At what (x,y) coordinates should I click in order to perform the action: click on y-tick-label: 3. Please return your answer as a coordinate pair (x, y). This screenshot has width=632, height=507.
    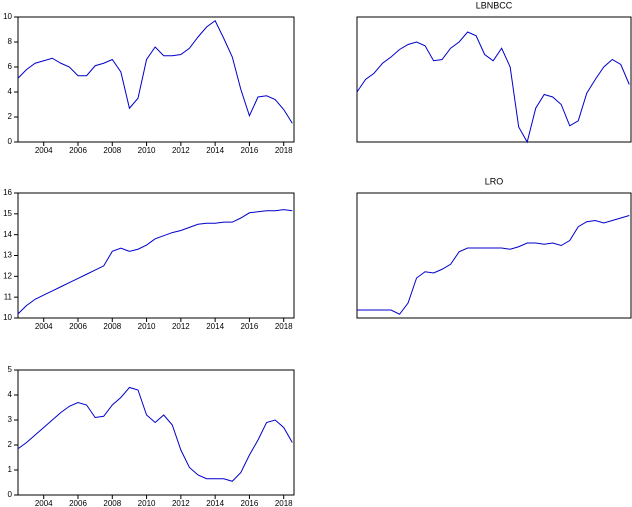
    Looking at the image, I should click on (10, 419).